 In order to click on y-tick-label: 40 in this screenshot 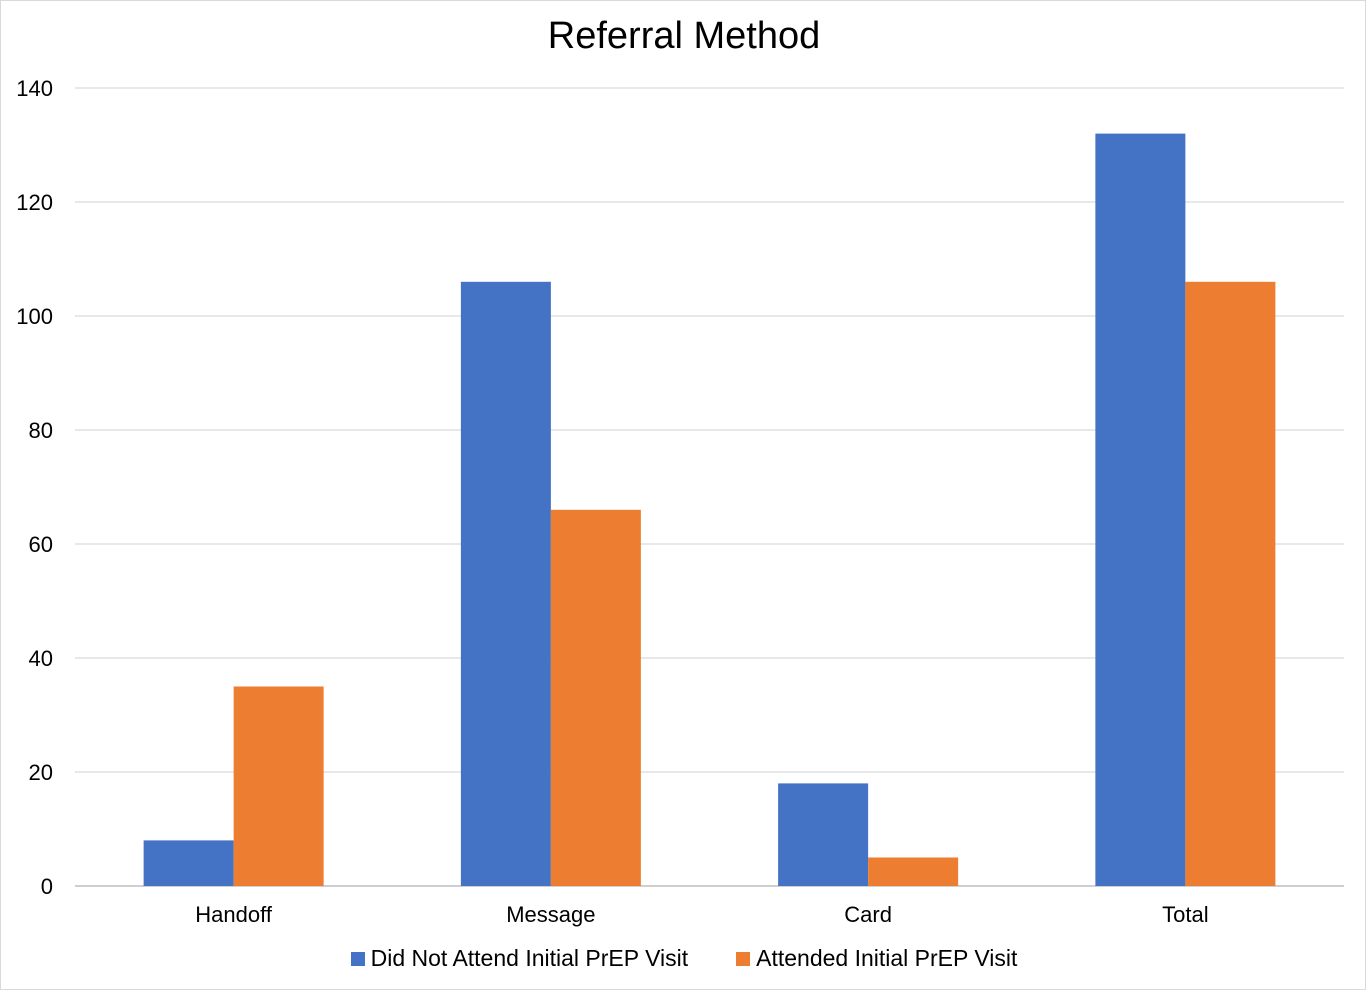, I will do `click(41, 658)`.